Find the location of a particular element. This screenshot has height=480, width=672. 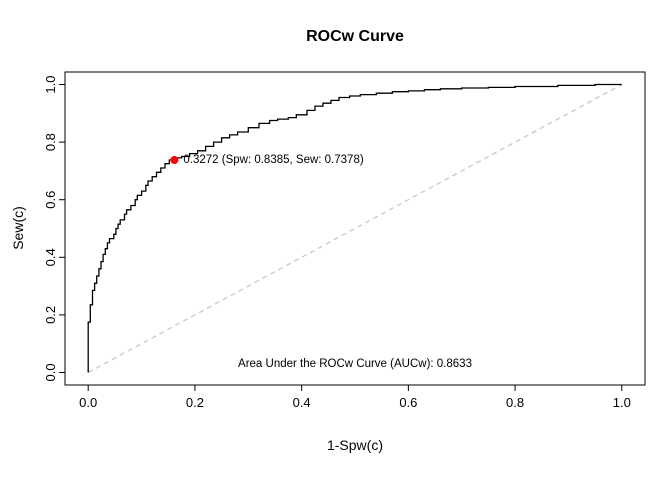

auc-annotation: Area Under the ROCw Curve (AUCw): 0.8633 is located at coordinates (355, 363).